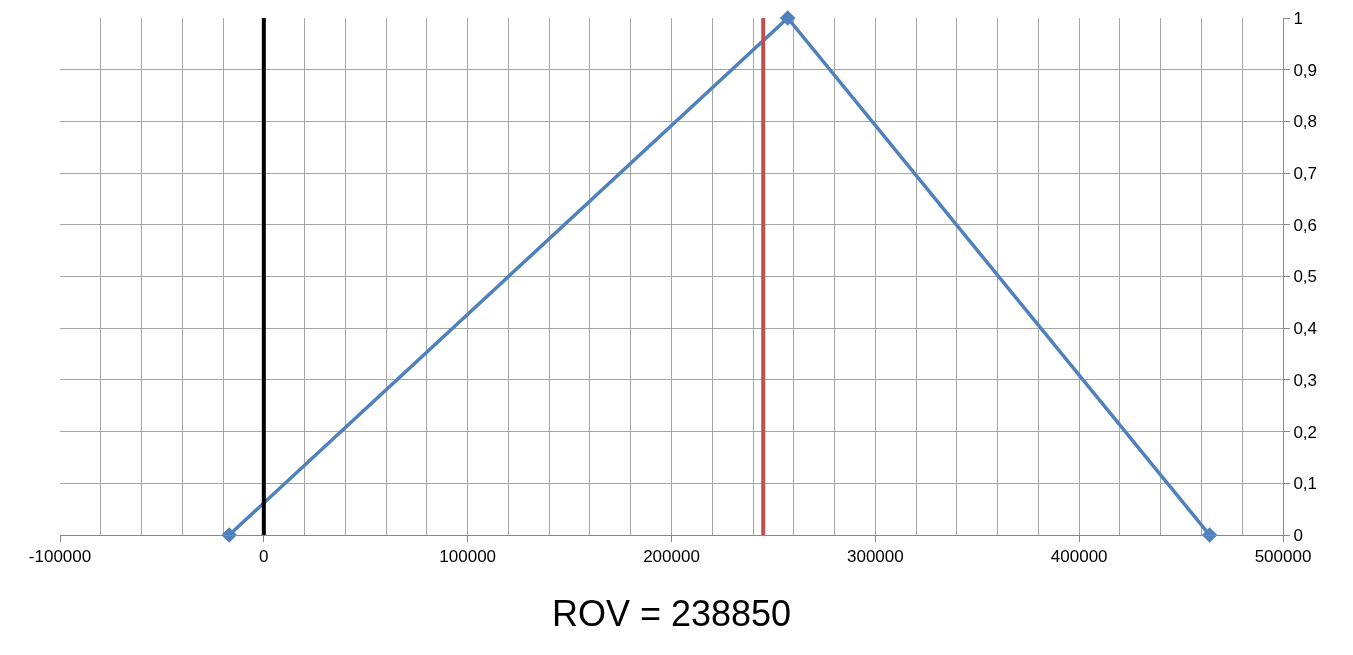 The width and height of the screenshot is (1353, 655). I want to click on y-tick-label: 0,8, so click(1305, 122).